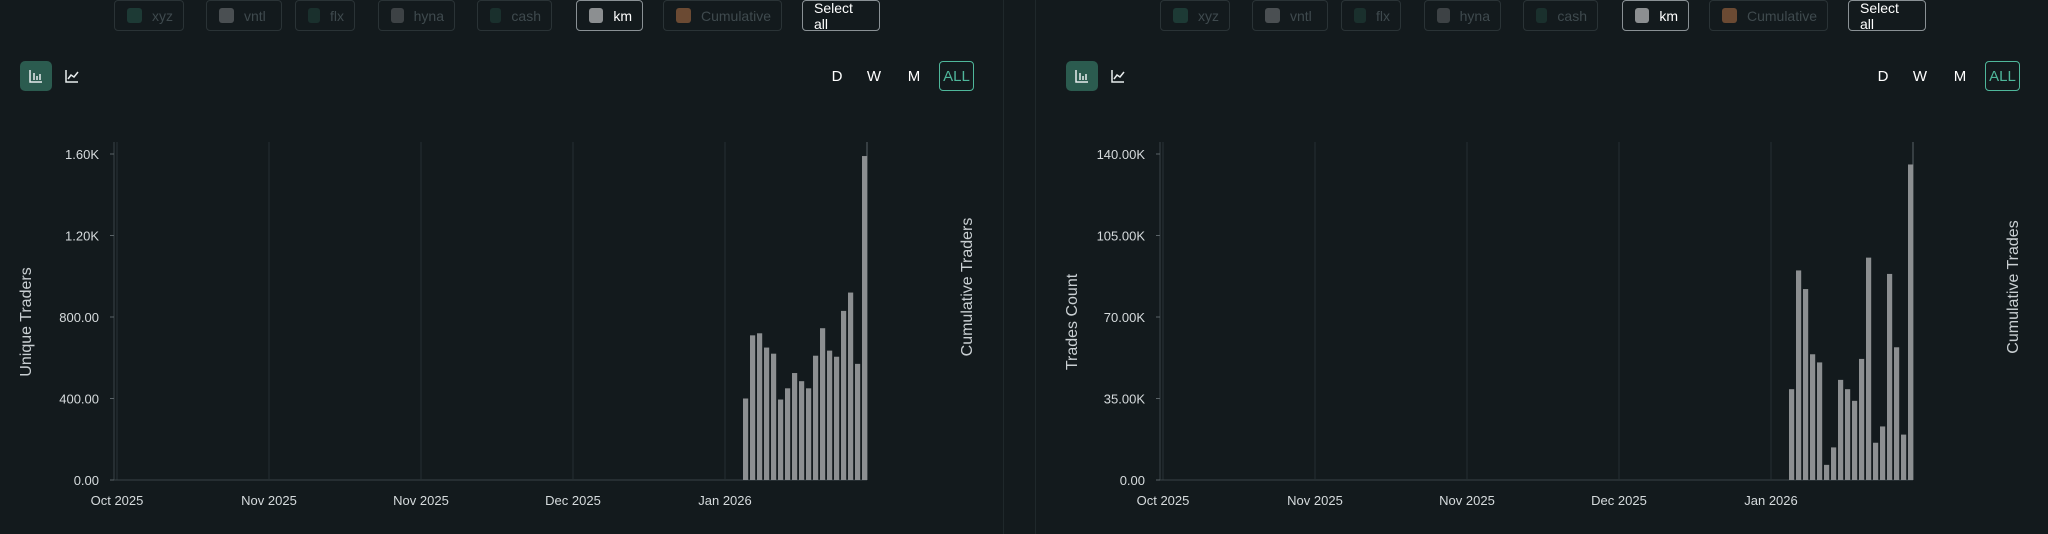 The width and height of the screenshot is (2048, 534). Describe the element at coordinates (725, 500) in the screenshot. I see `x-tick-label: Jan 2026` at that location.